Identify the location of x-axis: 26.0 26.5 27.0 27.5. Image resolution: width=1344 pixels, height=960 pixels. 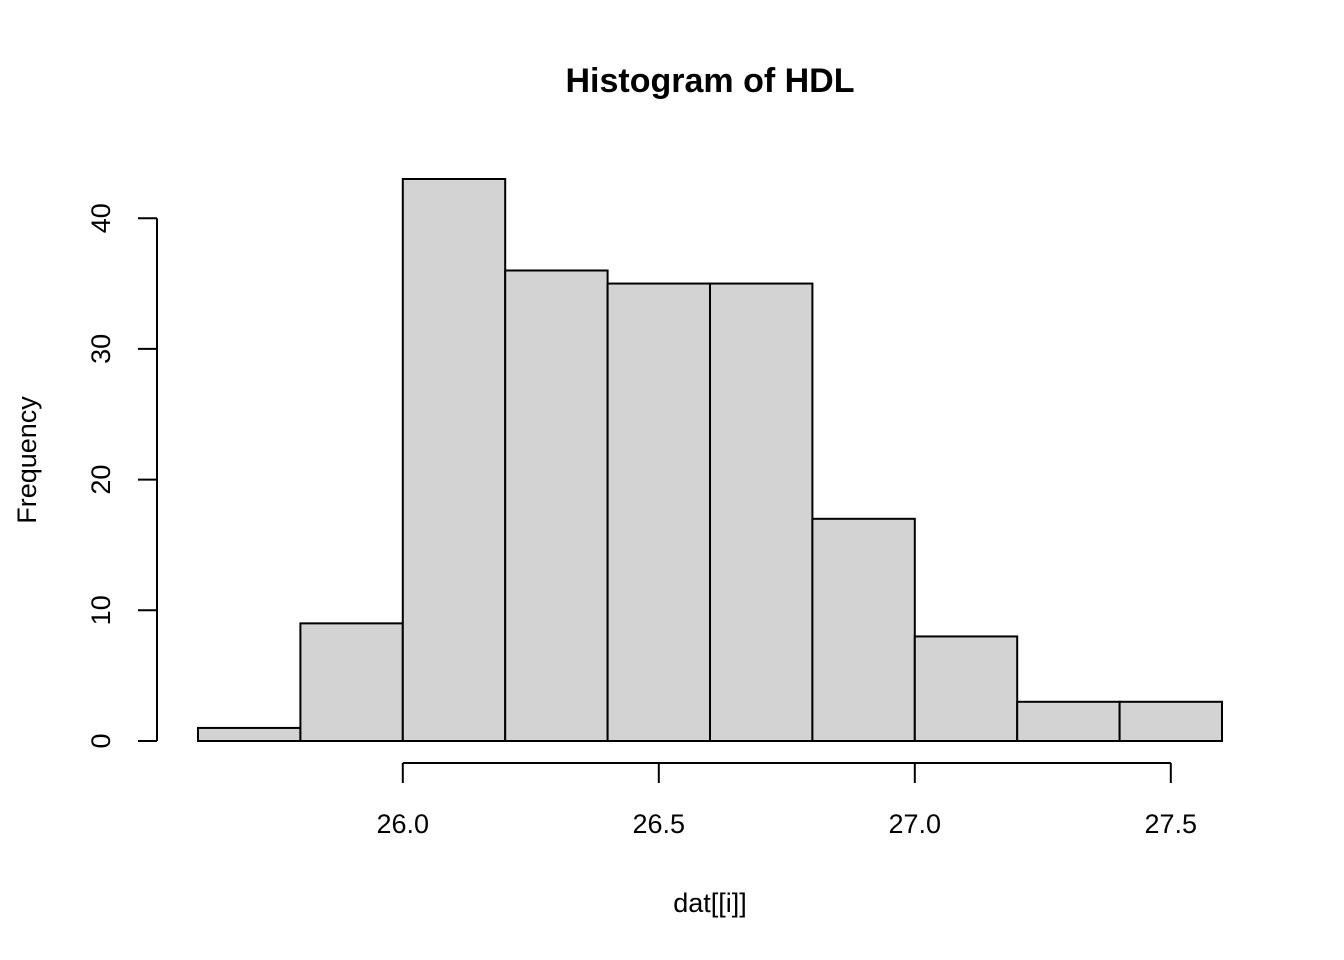
(787, 800).